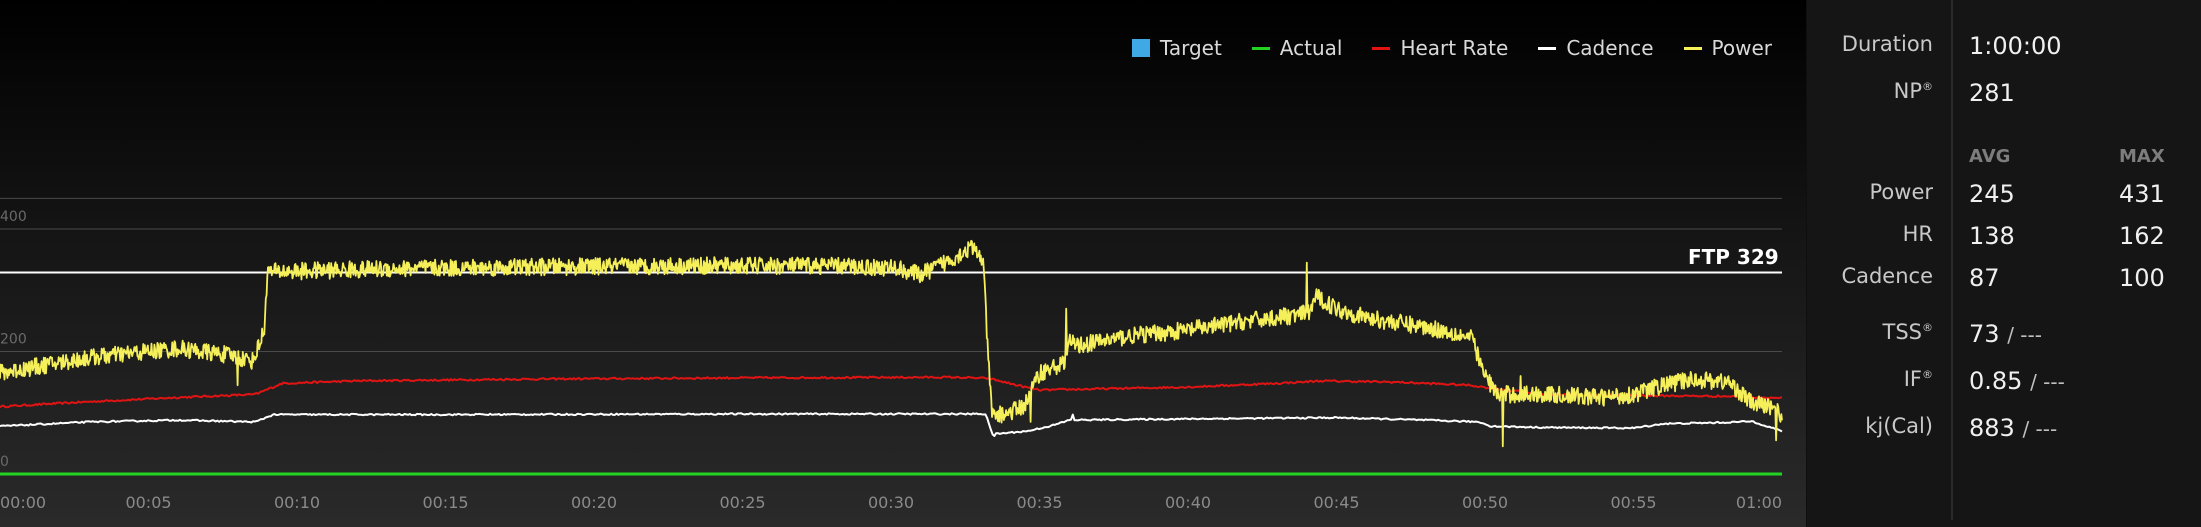  Describe the element at coordinates (1759, 502) in the screenshot. I see `x-tick-label-01:00: 01:00` at that location.